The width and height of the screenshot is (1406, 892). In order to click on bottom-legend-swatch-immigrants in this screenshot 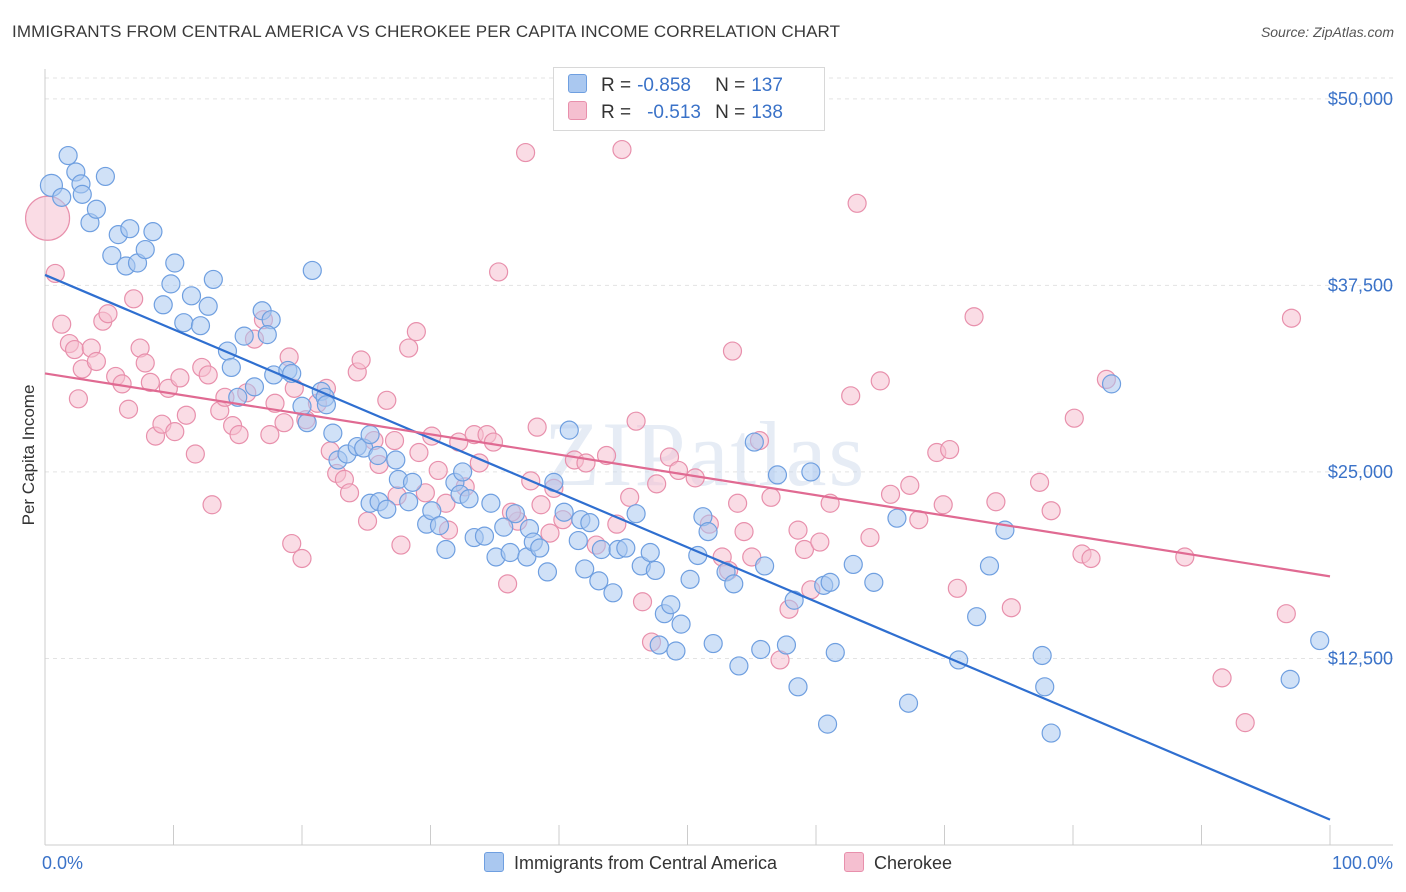, I will do `click(494, 862)`.